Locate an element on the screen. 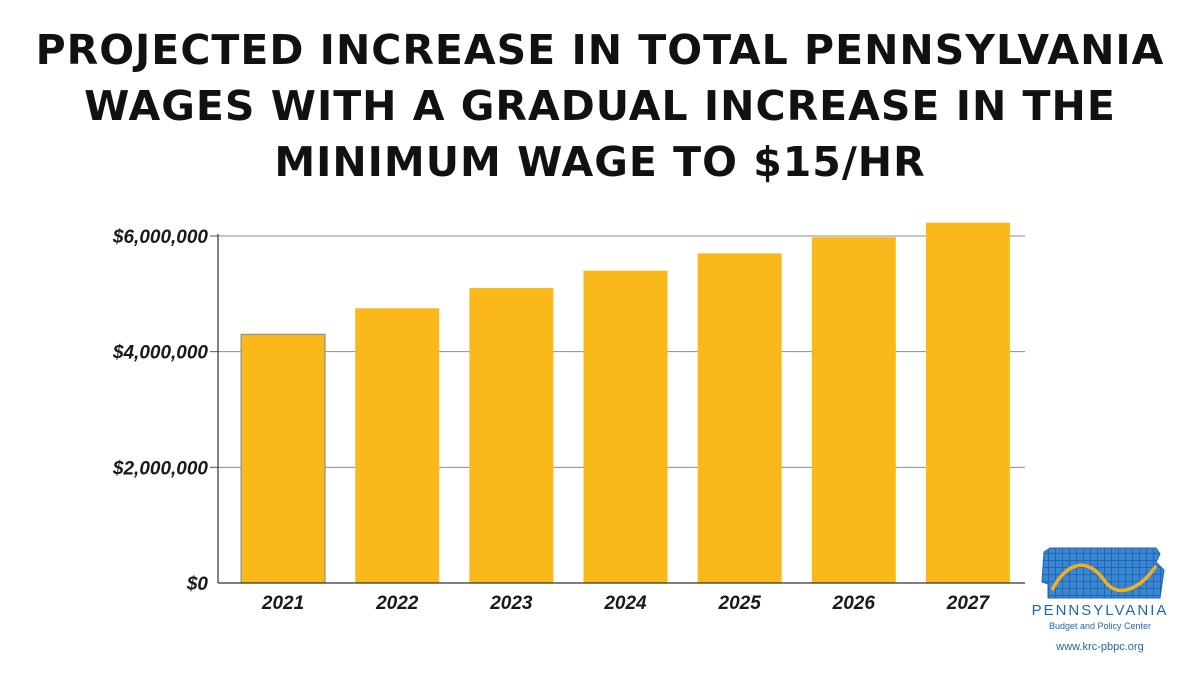  logo-name: PENNSYLVANIA is located at coordinates (1100, 610).